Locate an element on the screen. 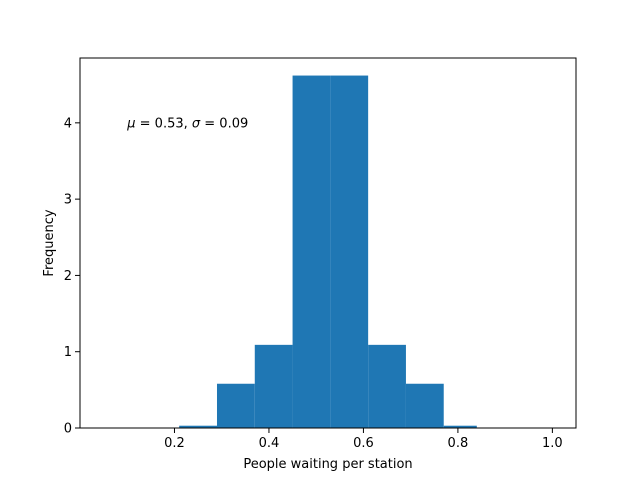  x-tick-label: 0.4 is located at coordinates (269, 443).